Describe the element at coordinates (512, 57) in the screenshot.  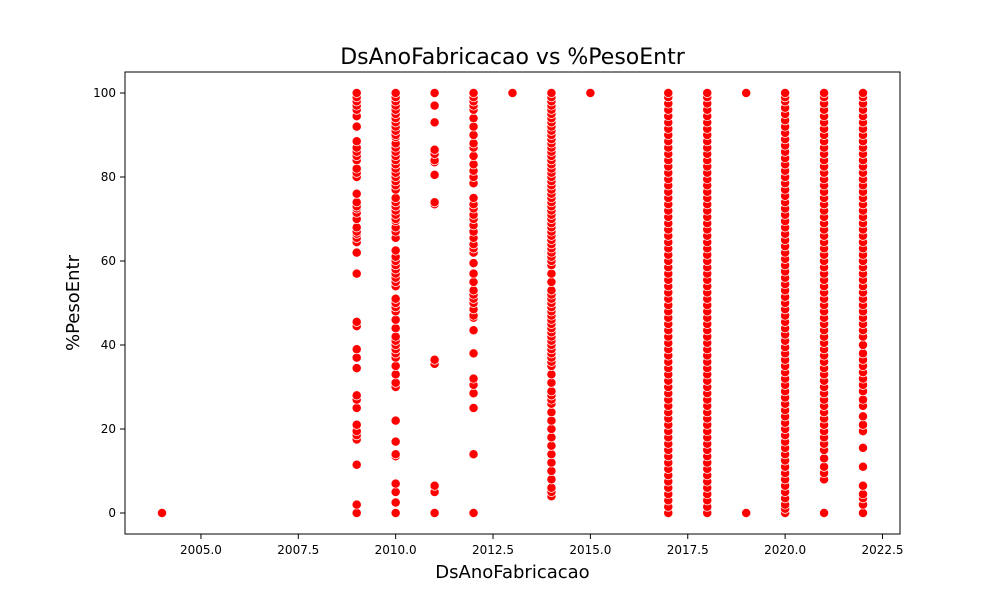
I see `chart-title: DsAnoFabricacao vs %PesoEntr` at that location.